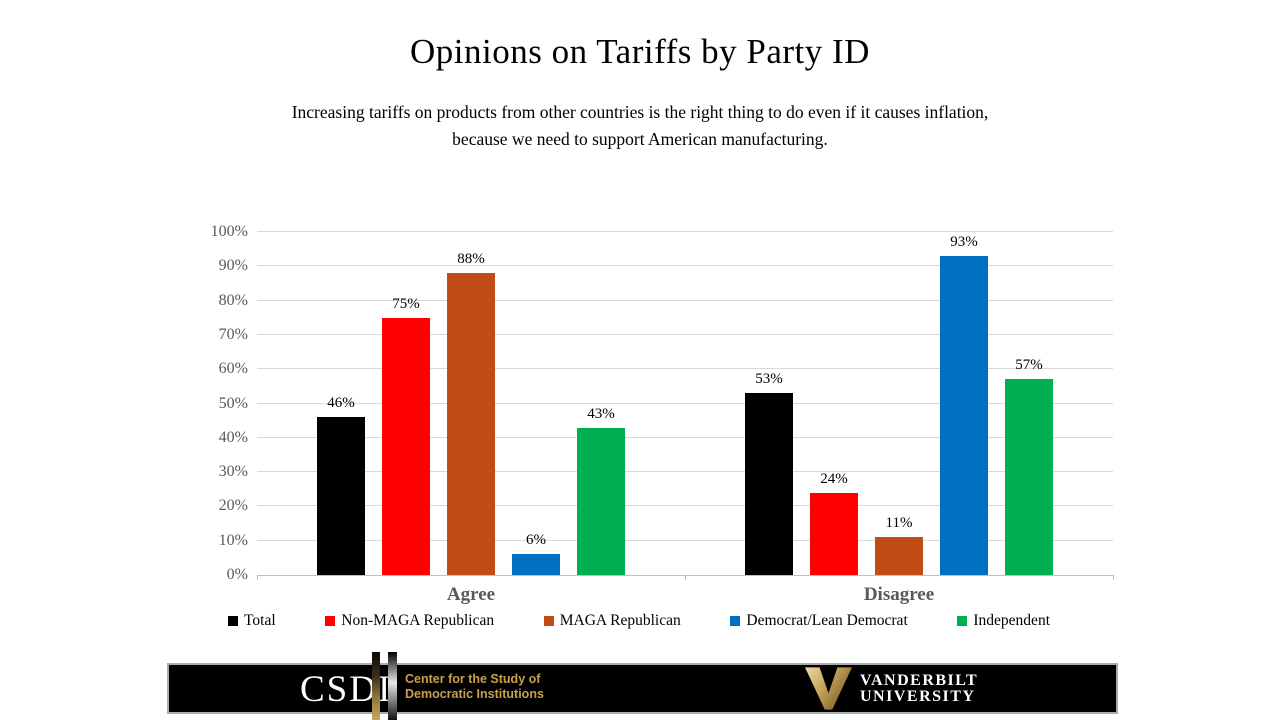 This screenshot has height=720, width=1280. Describe the element at coordinates (685, 471) in the screenshot. I see `gridline-30%` at that location.